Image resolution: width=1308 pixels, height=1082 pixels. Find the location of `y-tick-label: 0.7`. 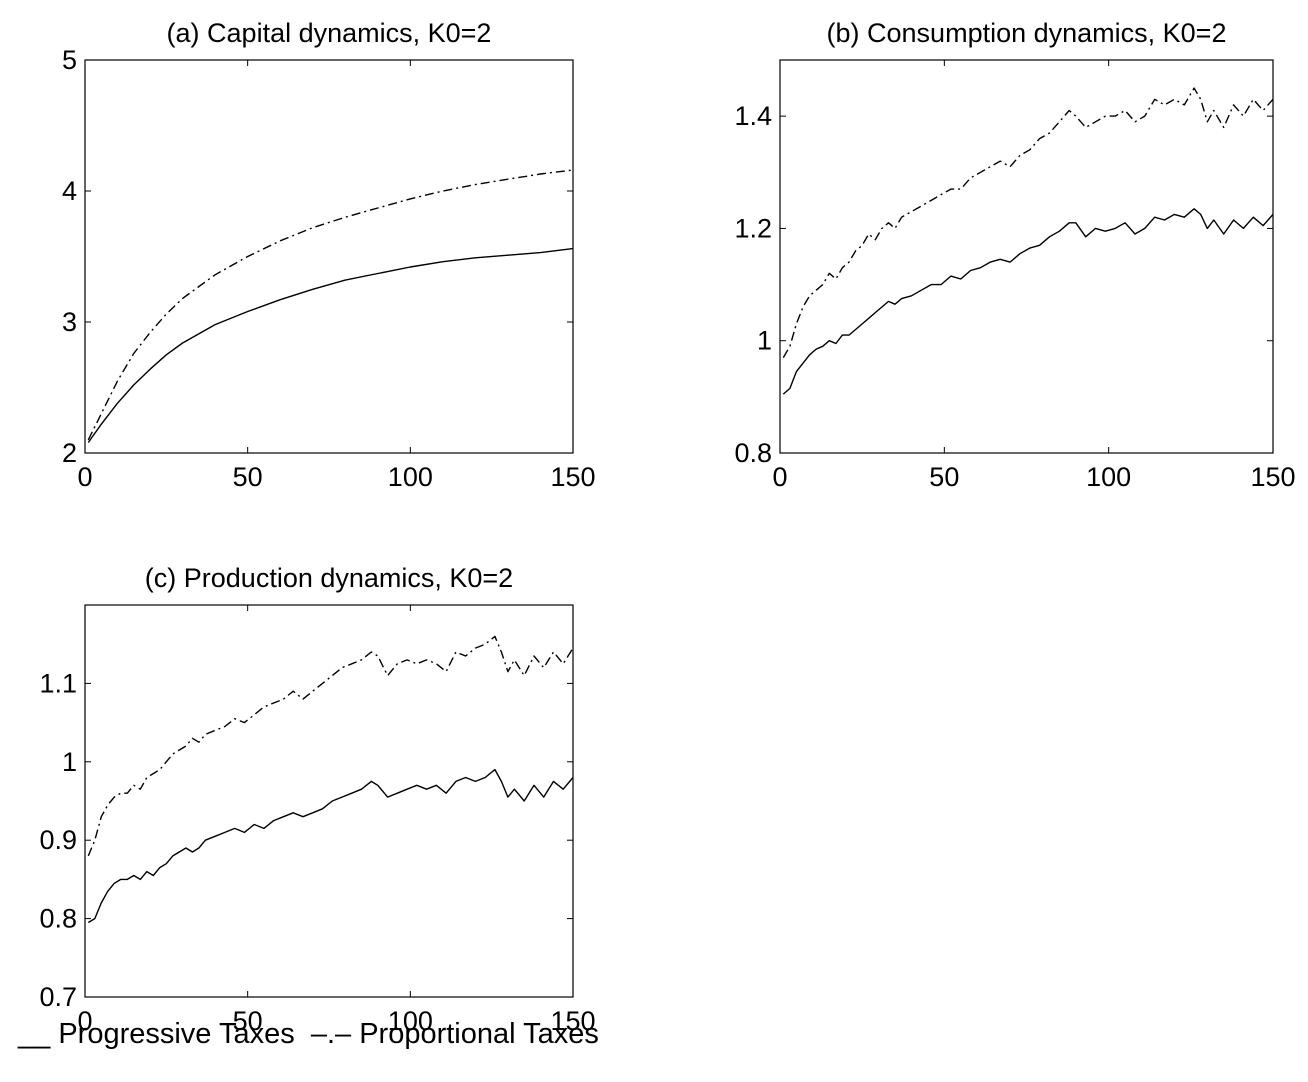

y-tick-label: 0.7 is located at coordinates (58, 997).